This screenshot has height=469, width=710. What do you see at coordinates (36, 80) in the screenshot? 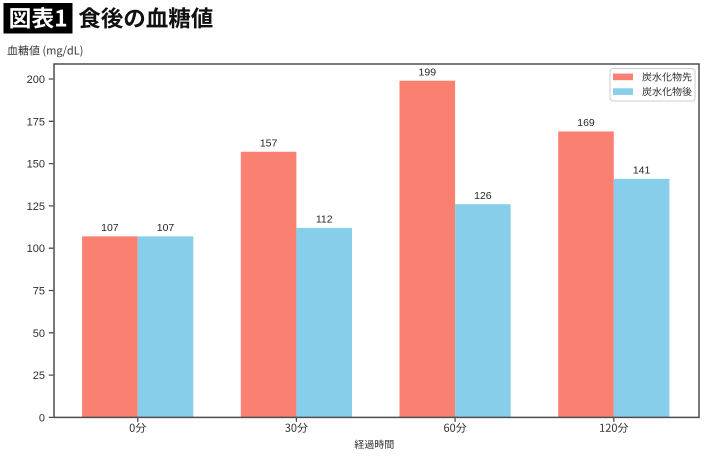
I see `svg-text: 200` at bounding box center [36, 80].